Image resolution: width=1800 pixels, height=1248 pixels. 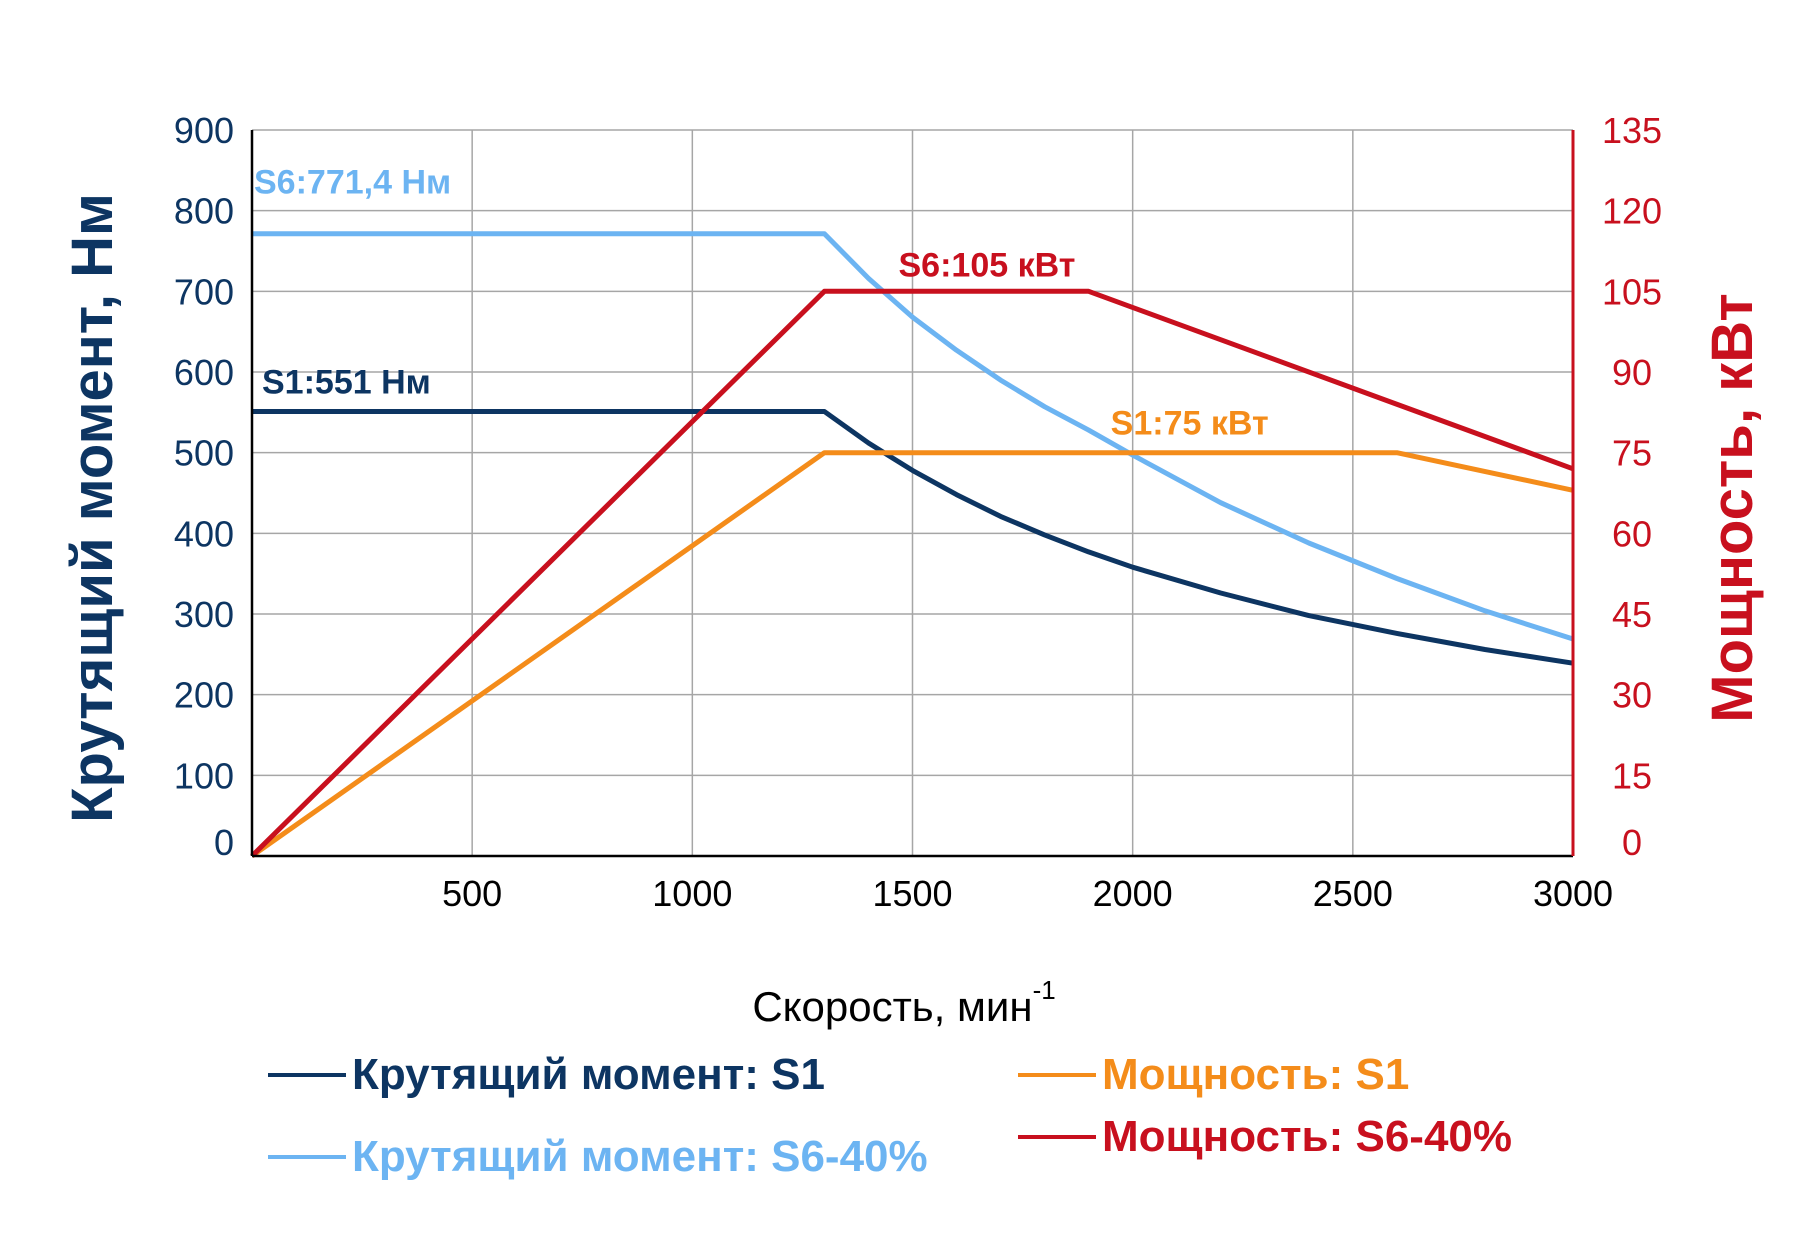 I want to click on y-tick-label-left: 300, so click(x=204, y=614).